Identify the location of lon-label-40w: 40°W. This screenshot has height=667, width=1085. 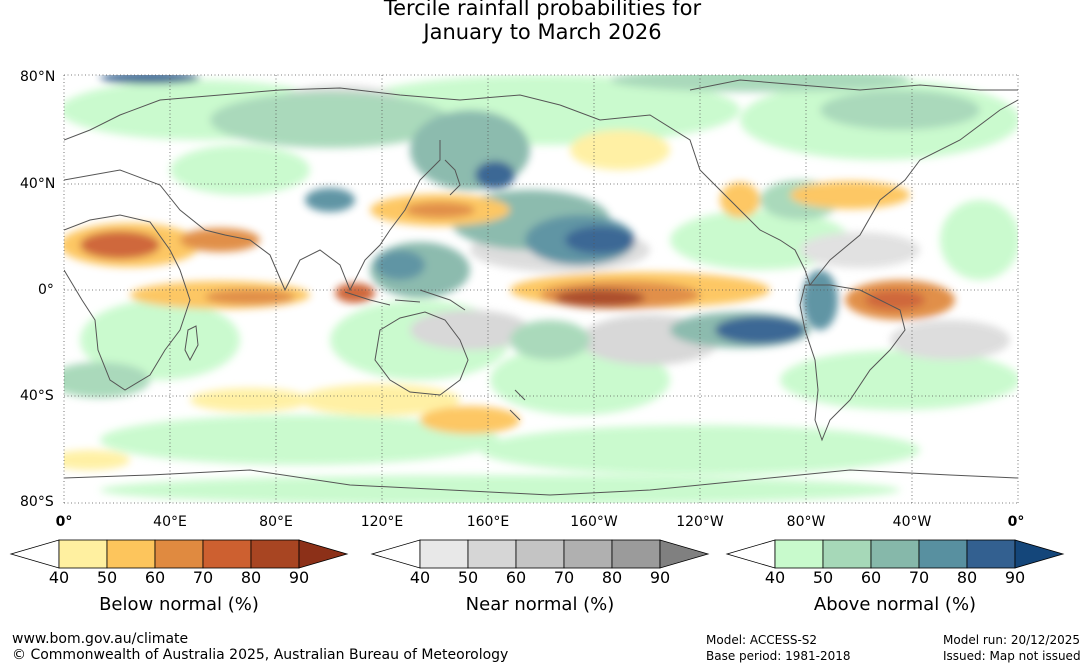
(912, 522).